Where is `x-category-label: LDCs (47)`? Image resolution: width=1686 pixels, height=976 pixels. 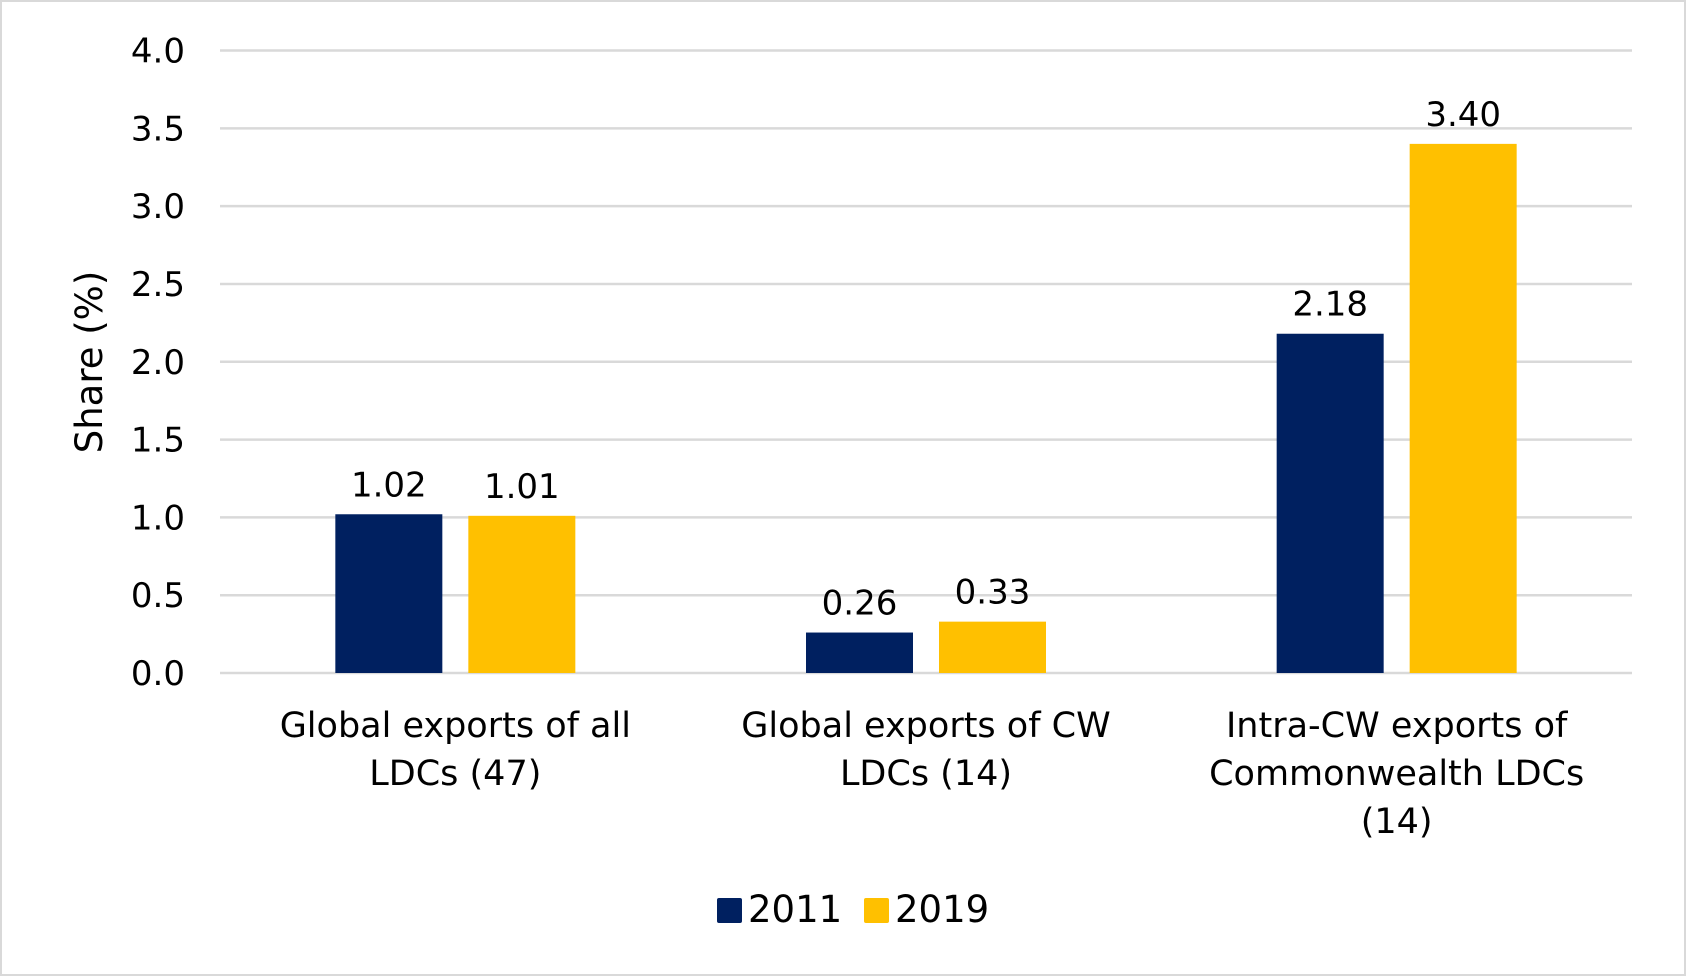
x-category-label: LDCs (47) is located at coordinates (455, 774).